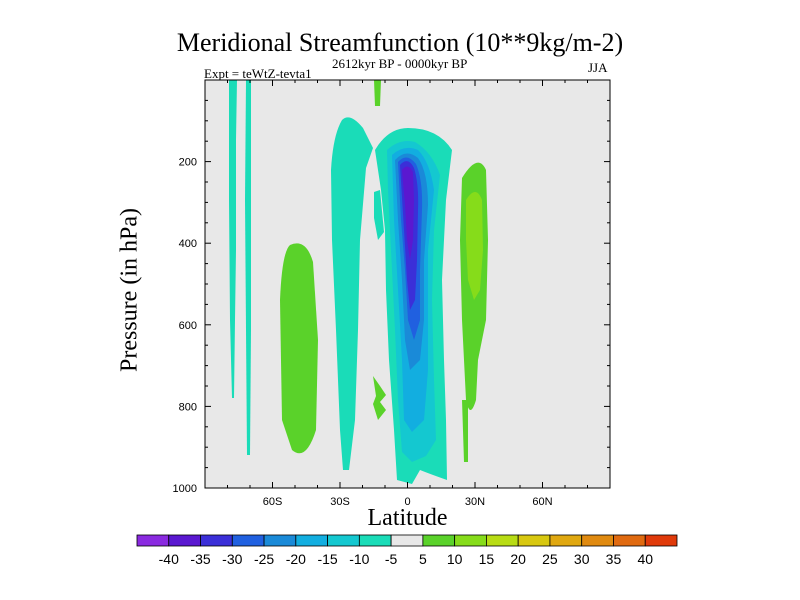  What do you see at coordinates (377, 93) in the screenshot?
I see `contour-strip-top` at bounding box center [377, 93].